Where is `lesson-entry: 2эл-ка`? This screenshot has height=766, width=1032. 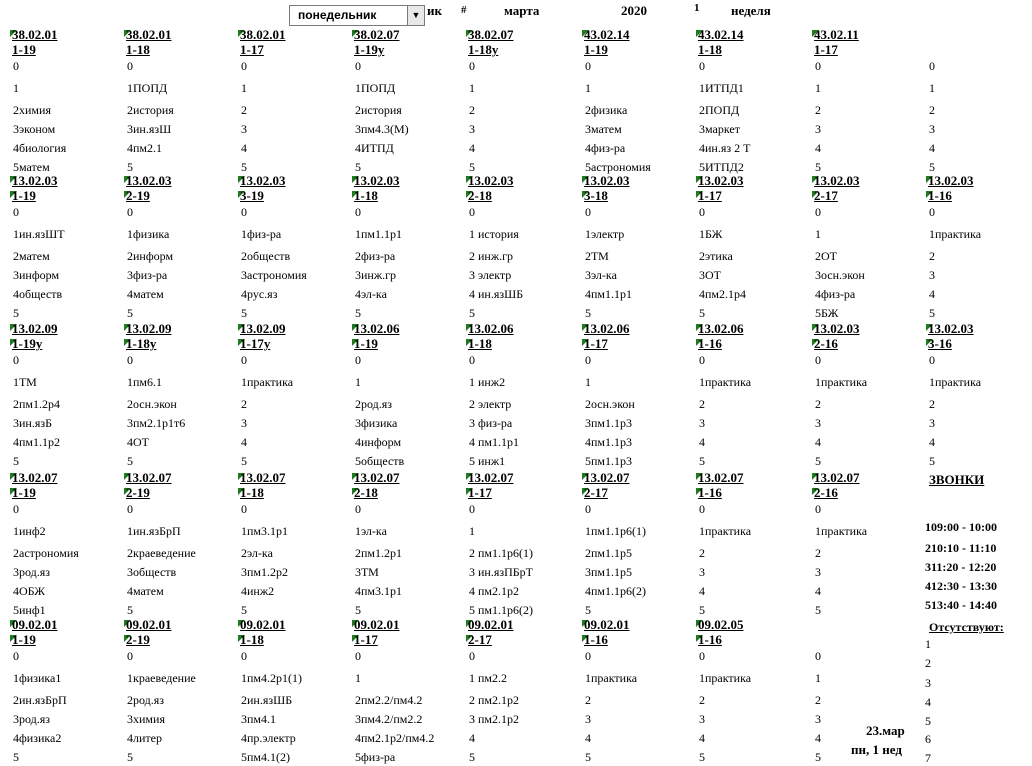 lesson-entry: 2эл-ка is located at coordinates (257, 553).